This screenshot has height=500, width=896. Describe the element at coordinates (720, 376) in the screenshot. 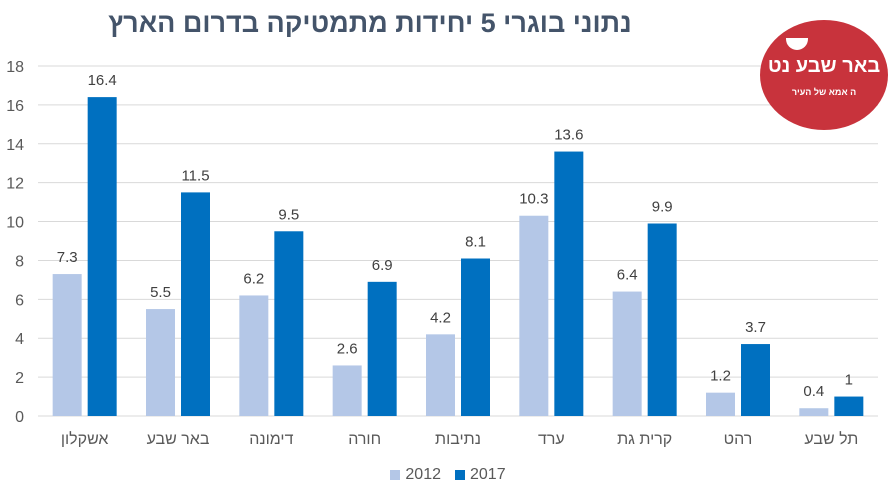

I see `data-label: 1.2` at that location.